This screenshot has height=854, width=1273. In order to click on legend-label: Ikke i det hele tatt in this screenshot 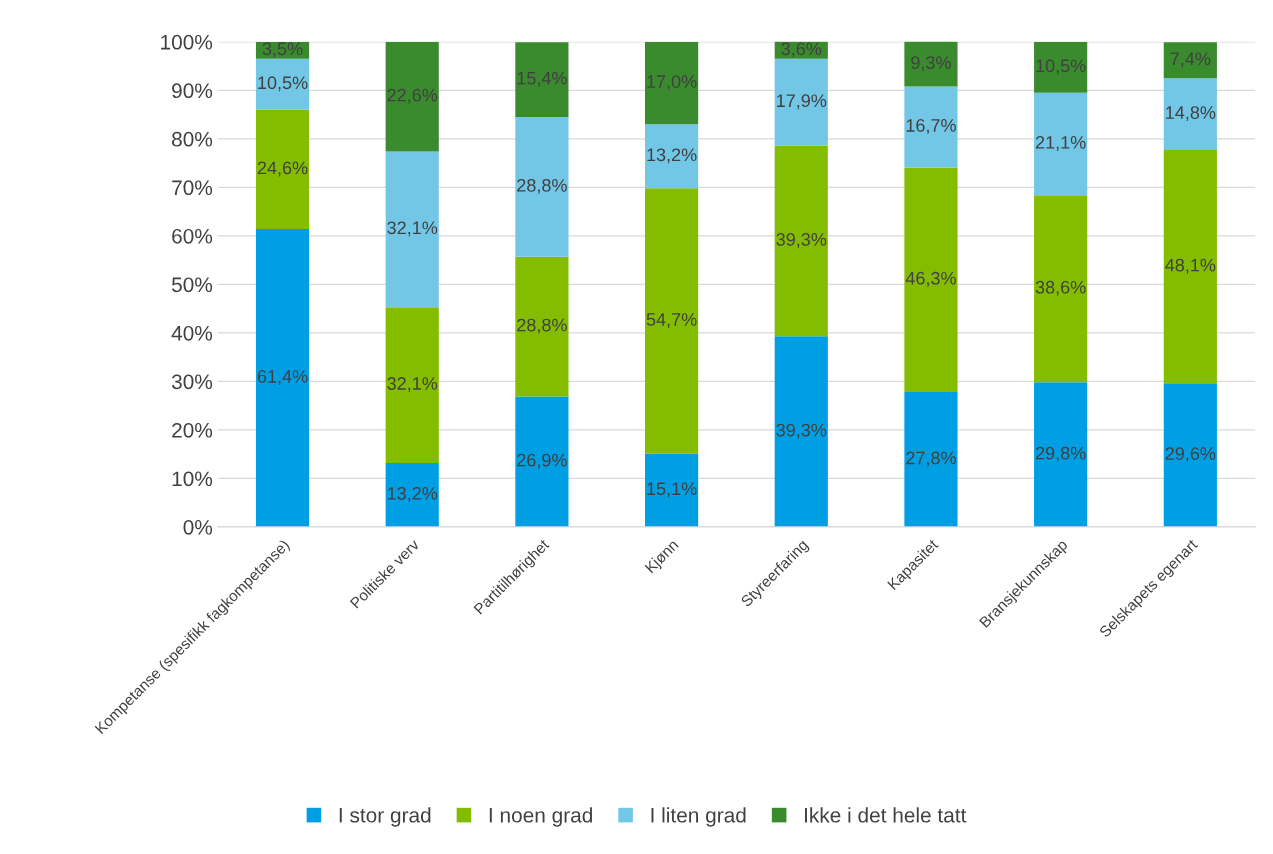, I will do `click(886, 815)`.